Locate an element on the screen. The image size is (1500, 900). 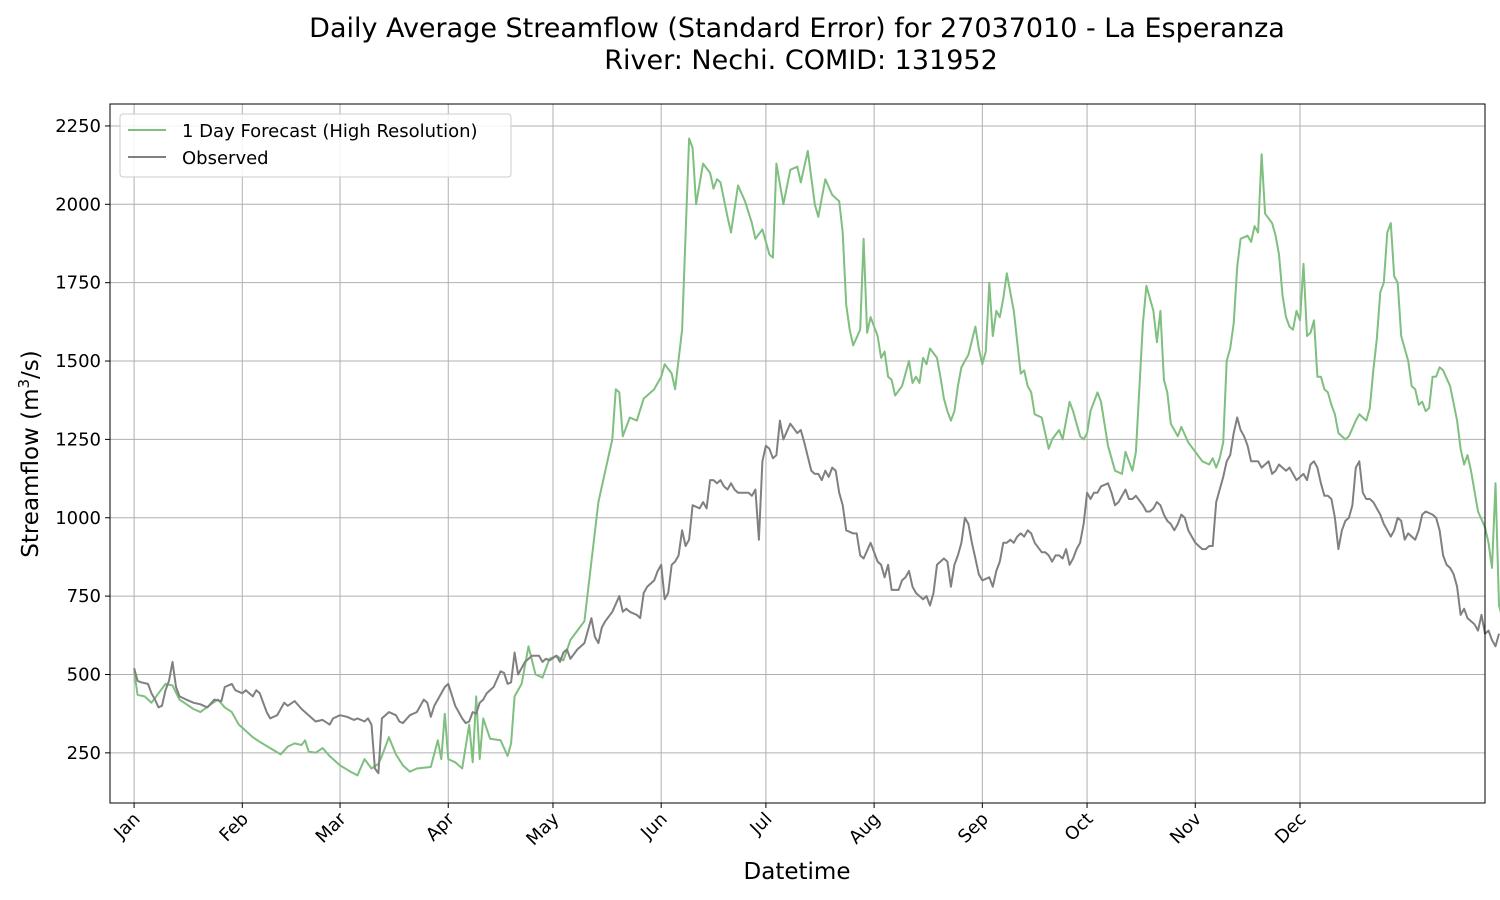
y-axis-label: Streamflow (m3/s) is located at coordinates (29, 454).